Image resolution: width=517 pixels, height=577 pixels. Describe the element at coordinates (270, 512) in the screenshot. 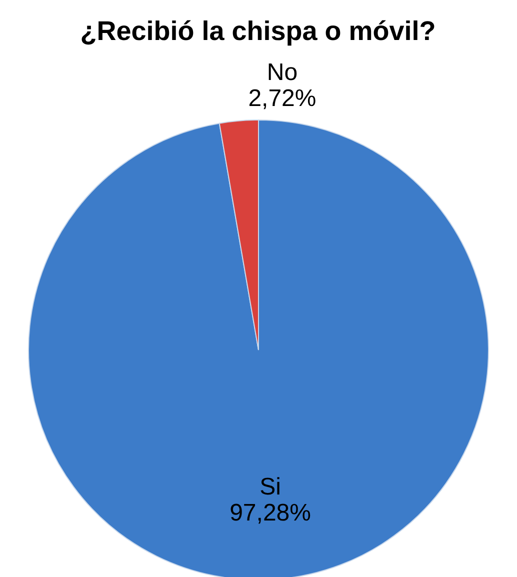

I see `data-label: 97,28%` at that location.